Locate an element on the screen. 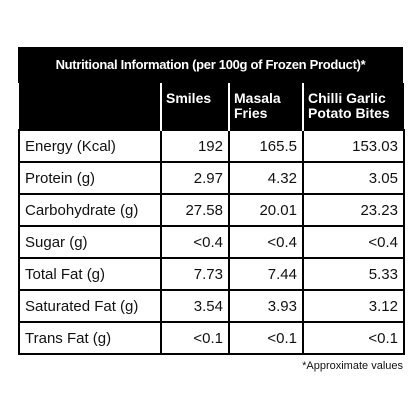 This screenshot has height=420, width=420. row-label: Sugar (g) is located at coordinates (90, 242).